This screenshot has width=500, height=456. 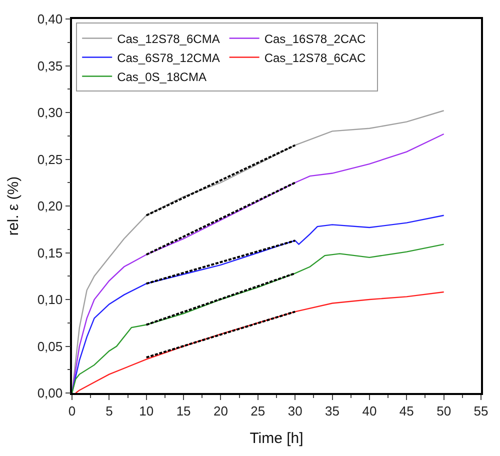 I want to click on y-tick-label: 0,20, so click(x=50, y=206).